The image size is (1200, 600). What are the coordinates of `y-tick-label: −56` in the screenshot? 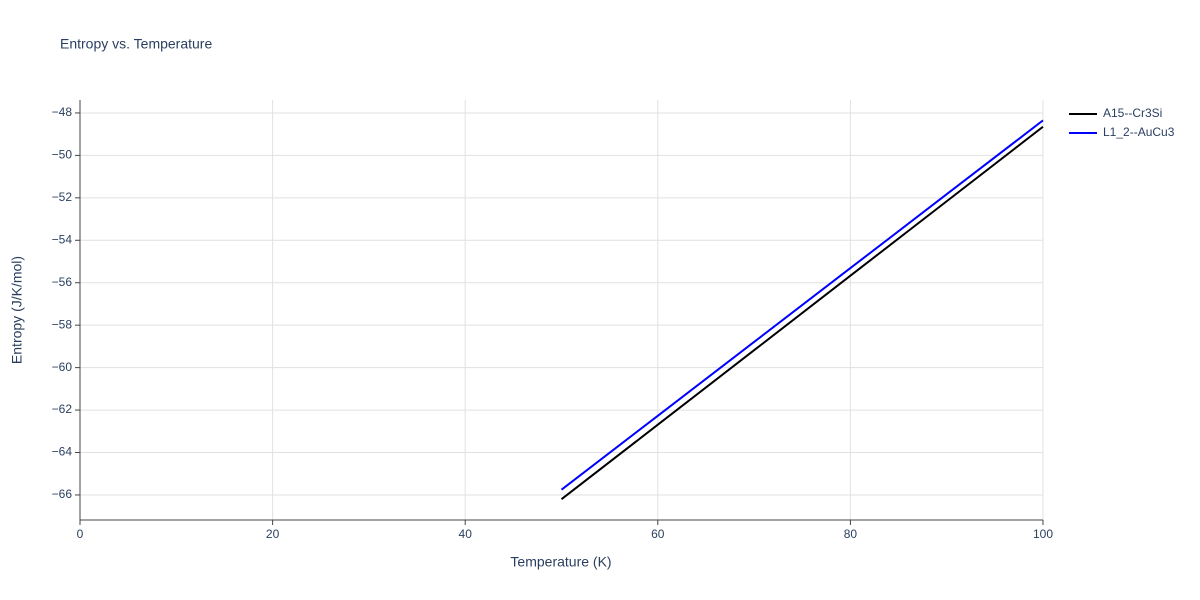 It's located at (62, 282).